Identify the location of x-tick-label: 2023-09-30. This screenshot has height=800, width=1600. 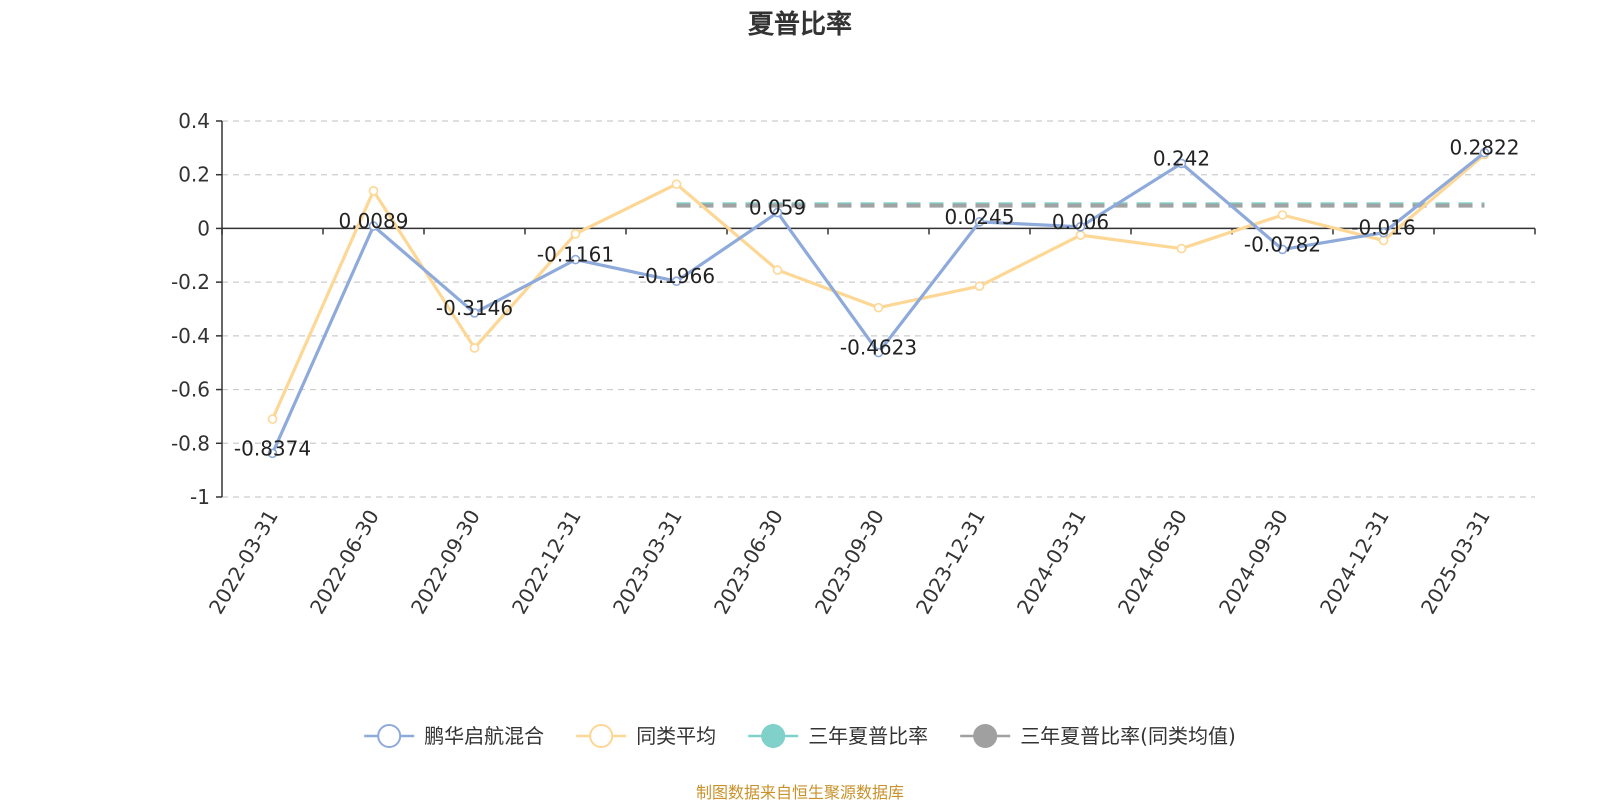
(849, 562).